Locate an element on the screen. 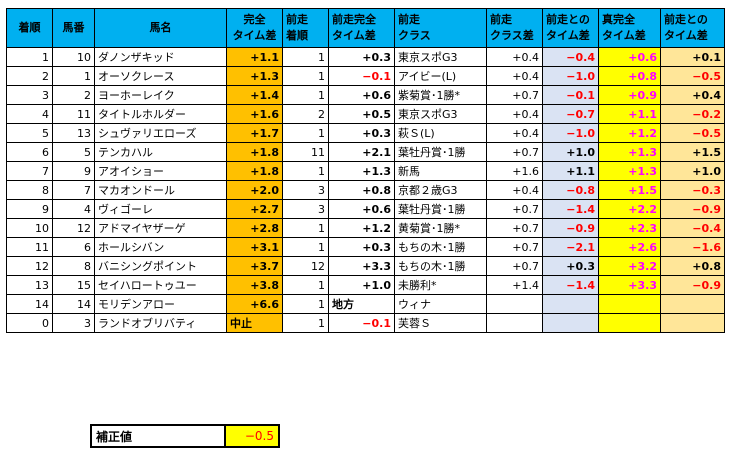 The height and width of the screenshot is (452, 732). cell-diff-from-prev-2: −0.3 is located at coordinates (692, 190).